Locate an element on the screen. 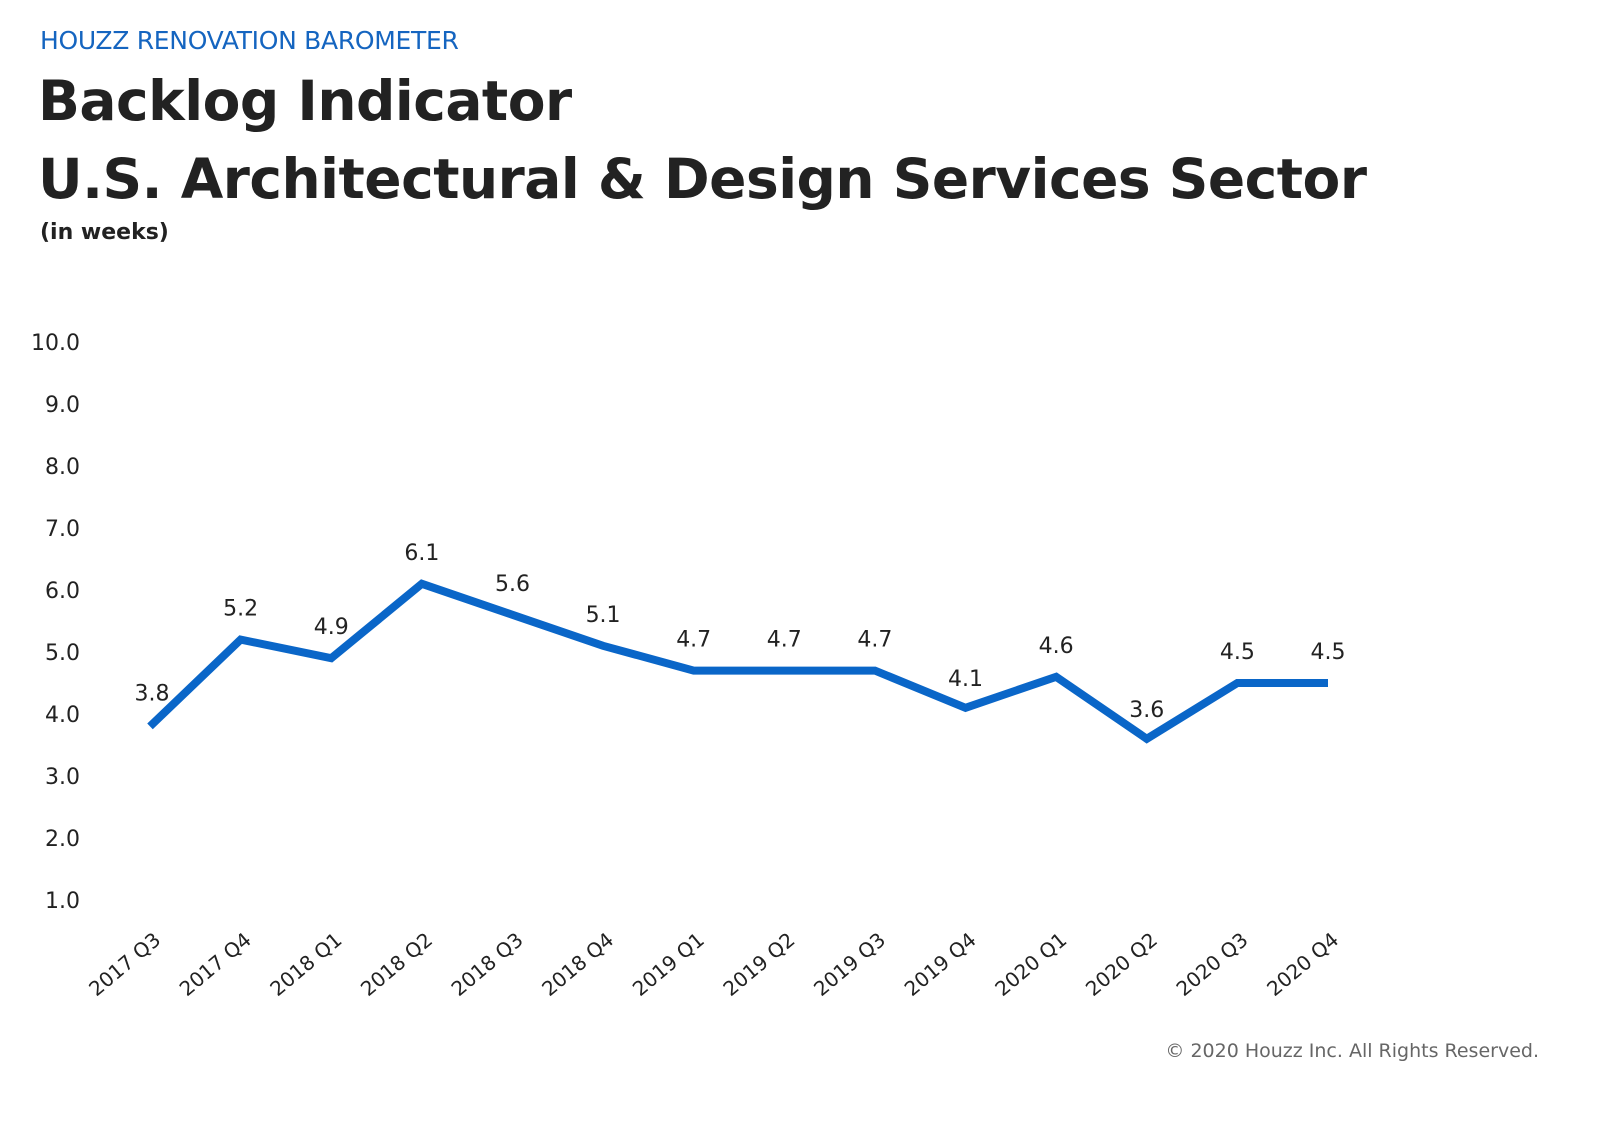 This screenshot has width=1609, height=1124. x-tick-label: 2017 Q3 is located at coordinates (124, 963).